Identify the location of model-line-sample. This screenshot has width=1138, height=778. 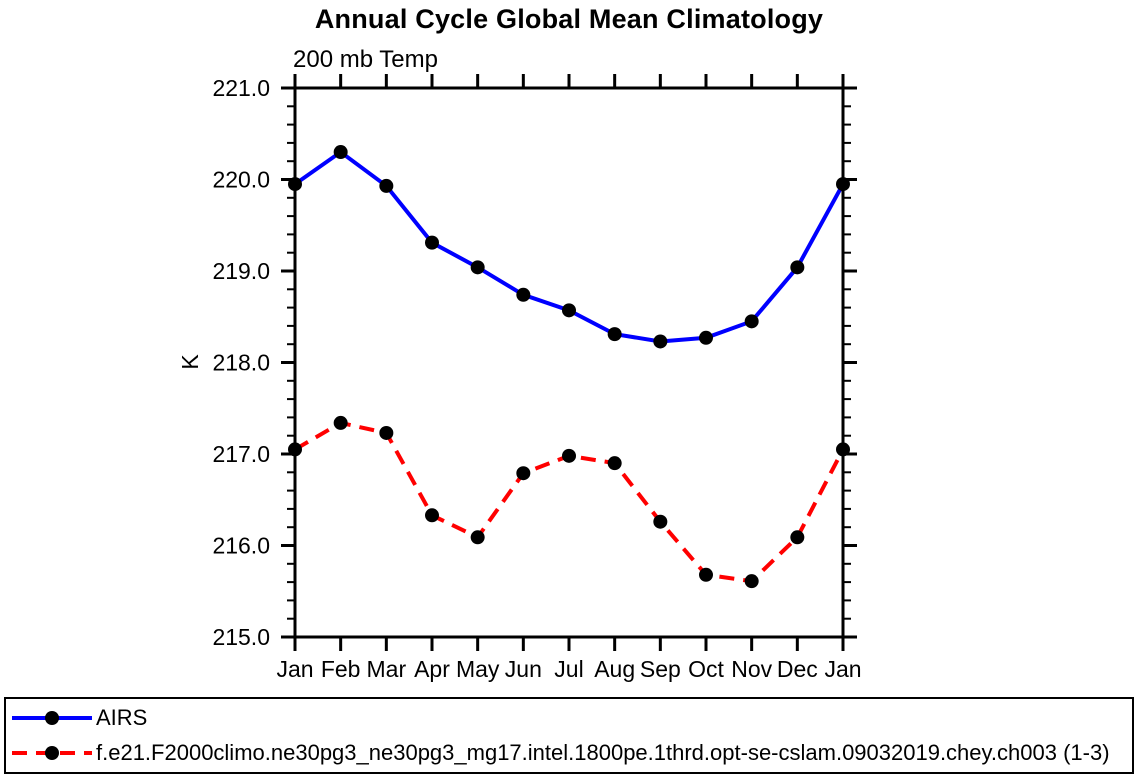
(52, 753).